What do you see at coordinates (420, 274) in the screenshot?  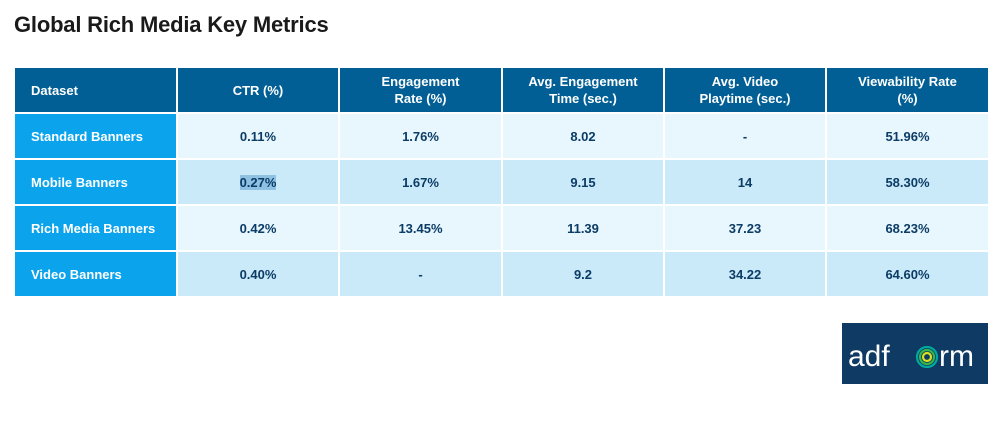 I see `engagement-rate-cell: -` at bounding box center [420, 274].